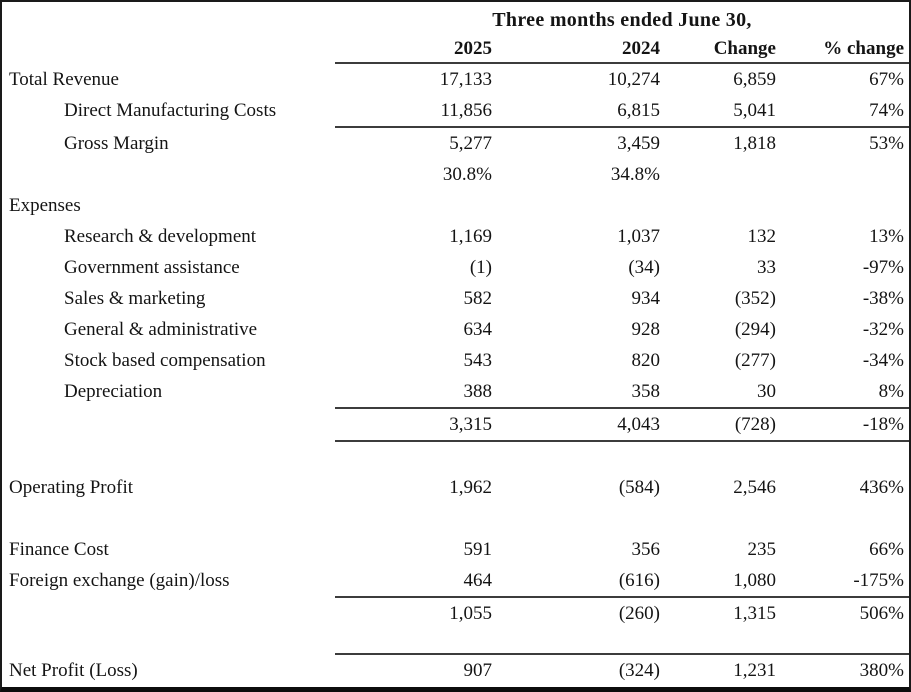 This screenshot has width=911, height=692. What do you see at coordinates (886, 110) in the screenshot?
I see `value-pct-change: 74%` at bounding box center [886, 110].